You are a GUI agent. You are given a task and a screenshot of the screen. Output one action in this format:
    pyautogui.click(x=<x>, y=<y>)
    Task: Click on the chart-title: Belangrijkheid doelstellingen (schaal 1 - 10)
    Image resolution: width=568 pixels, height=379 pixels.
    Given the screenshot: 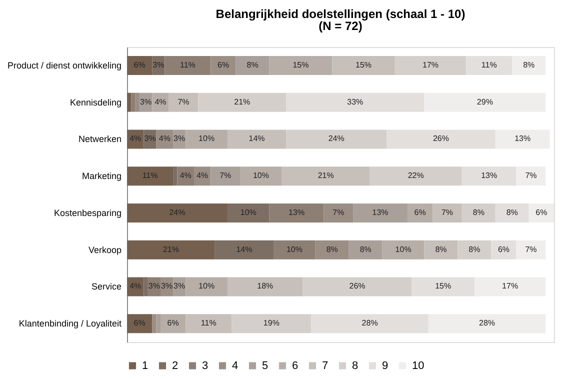 What is the action you would take?
    pyautogui.click(x=341, y=14)
    